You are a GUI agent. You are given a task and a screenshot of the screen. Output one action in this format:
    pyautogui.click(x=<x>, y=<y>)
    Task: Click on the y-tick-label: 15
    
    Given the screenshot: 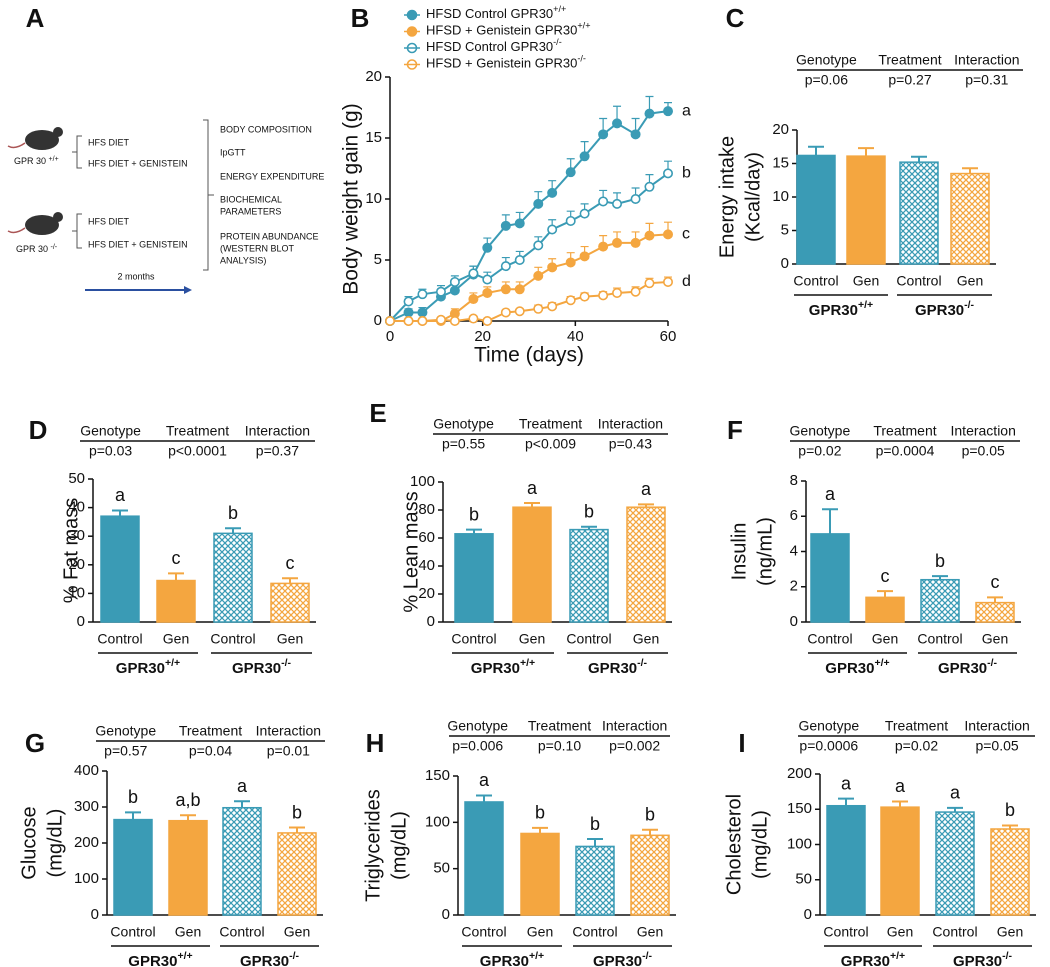 What is the action you would take?
    pyautogui.click(x=780, y=162)
    